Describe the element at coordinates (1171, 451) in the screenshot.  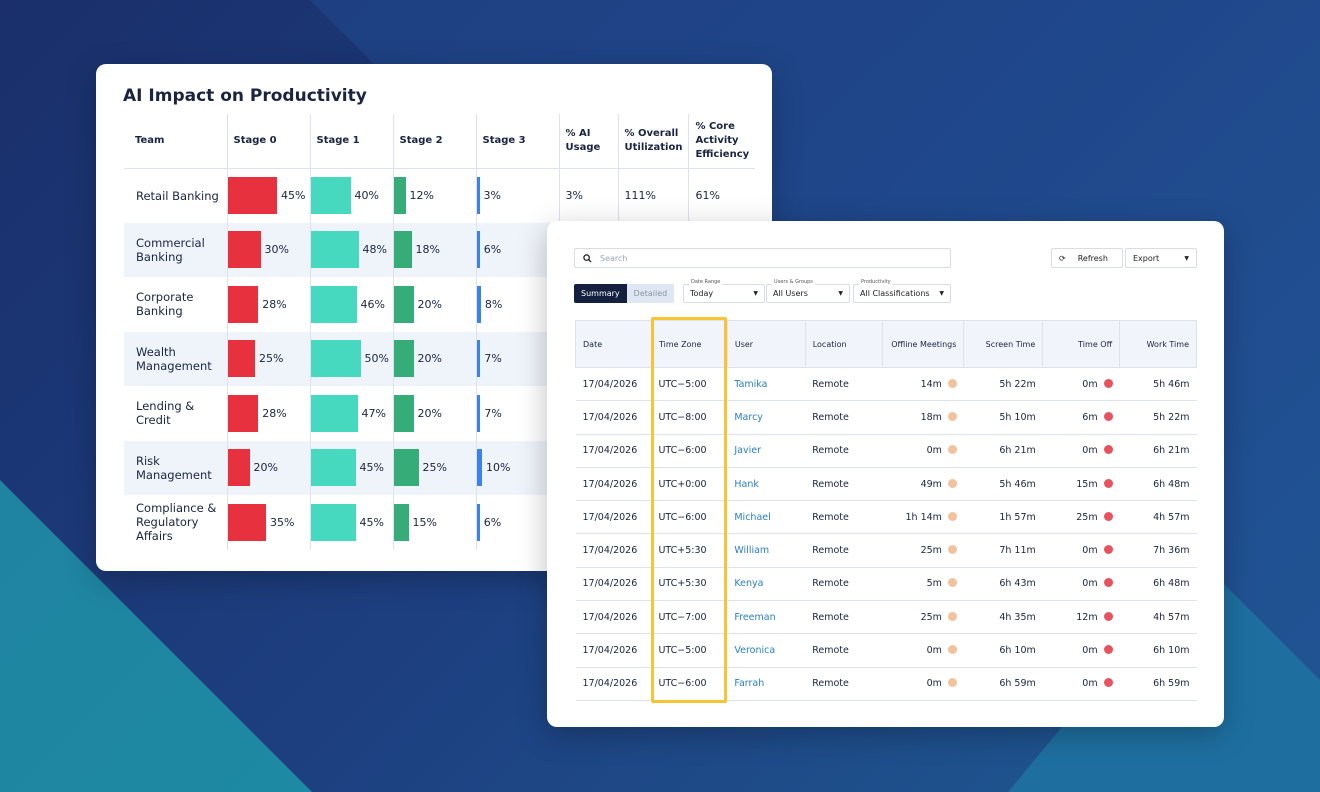
I see `work-time-value: 6h 21m` at that location.